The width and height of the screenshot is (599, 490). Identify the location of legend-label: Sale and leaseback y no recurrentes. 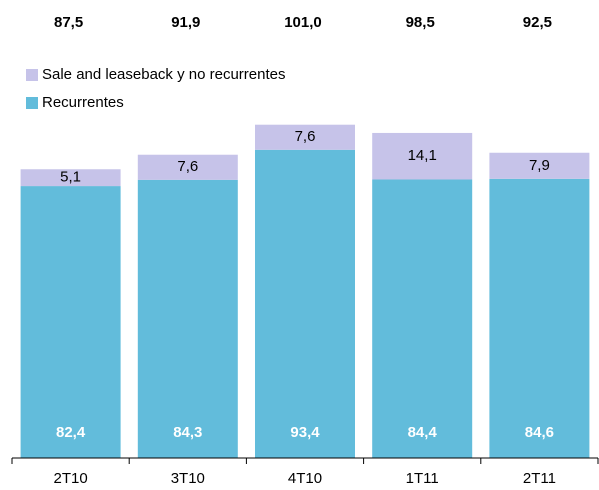
(163, 74).